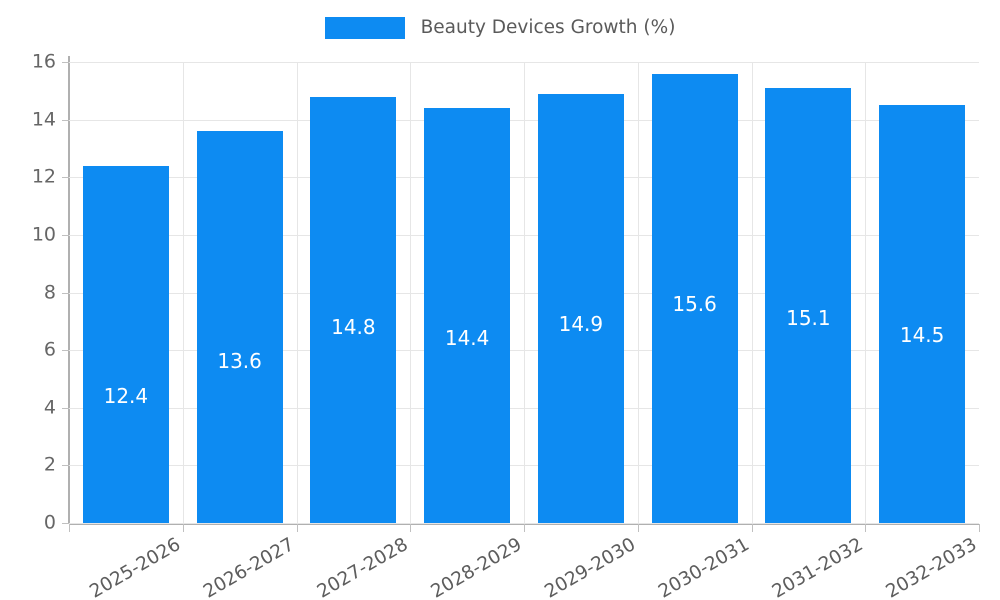 The height and width of the screenshot is (600, 1000). Describe the element at coordinates (467, 338) in the screenshot. I see `bar-value-label: 14.4` at that location.